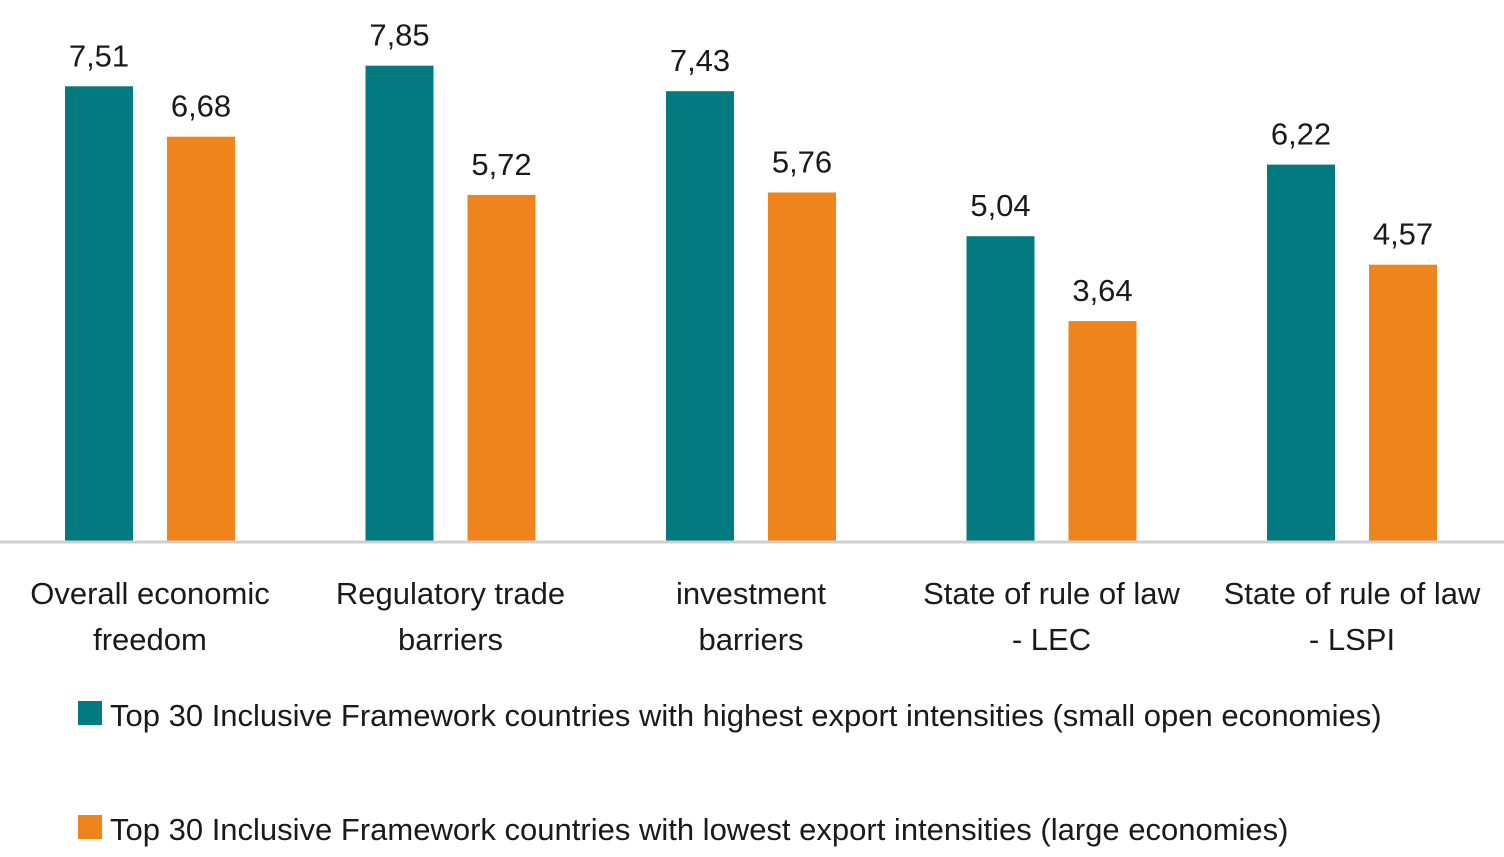 This screenshot has height=857, width=1504. I want to click on data-label-series-1-cat-1: 7,51, so click(99, 55).